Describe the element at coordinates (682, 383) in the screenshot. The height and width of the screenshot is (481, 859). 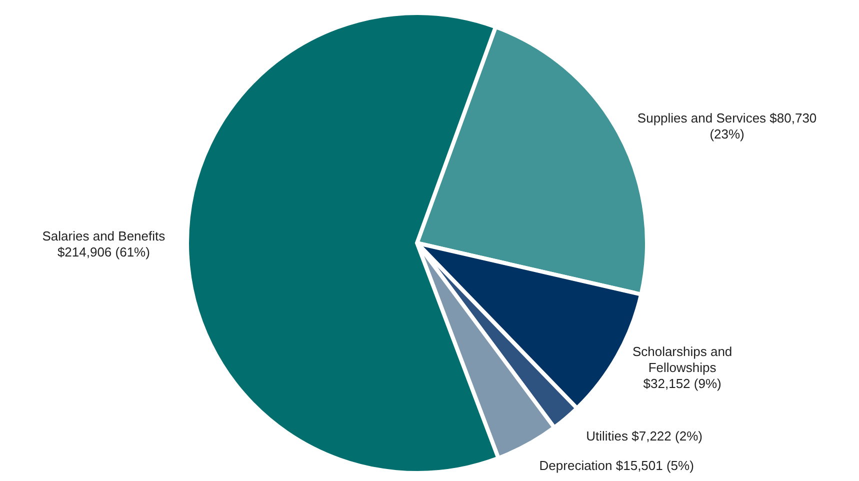
I see `data-label: $32,152 (9%)` at that location.